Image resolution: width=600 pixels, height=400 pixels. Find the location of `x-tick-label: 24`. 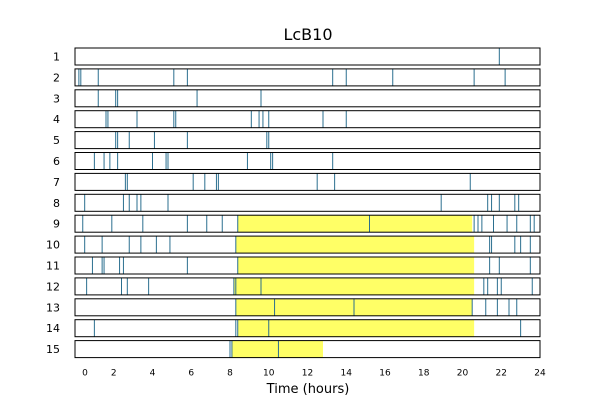

x-tick-label: 24 is located at coordinates (540, 374).